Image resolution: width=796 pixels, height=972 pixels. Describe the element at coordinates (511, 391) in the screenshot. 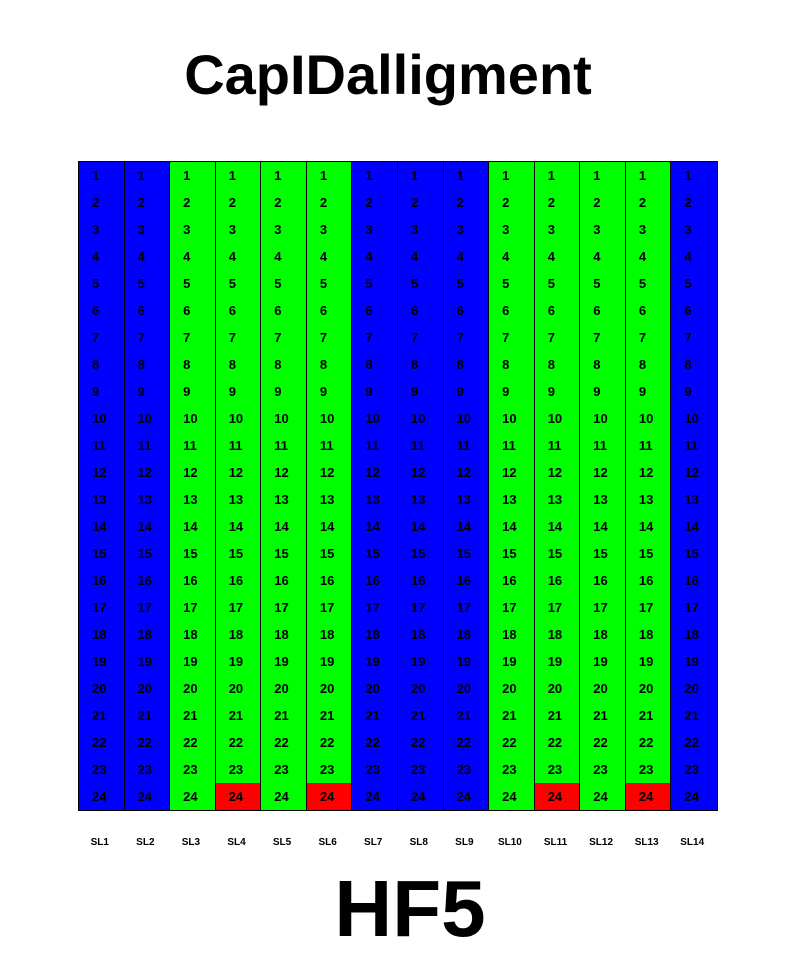

I see `cell-sl10-9: 9` at that location.